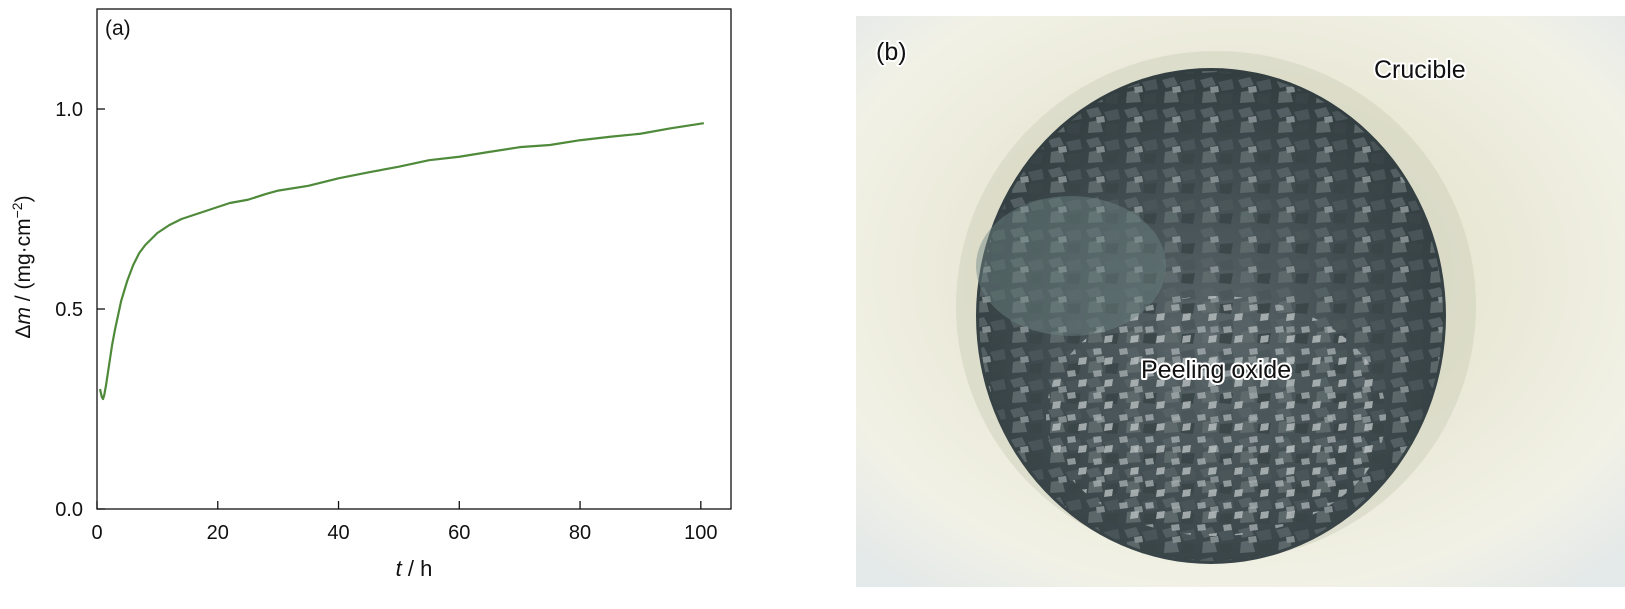  I want to click on x-tick-label: 60, so click(459, 533).